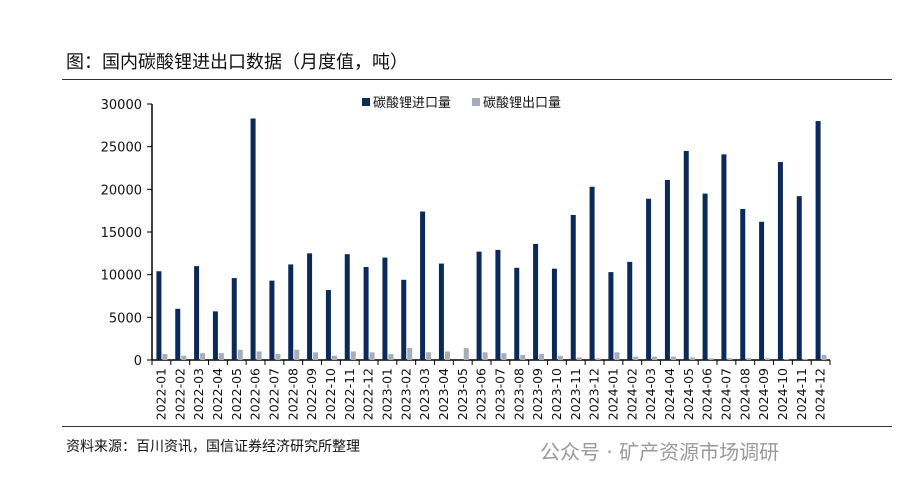 This screenshot has width=905, height=486. Describe the element at coordinates (462, 394) in the screenshot. I see `x-tick-label: 2023-05` at that location.